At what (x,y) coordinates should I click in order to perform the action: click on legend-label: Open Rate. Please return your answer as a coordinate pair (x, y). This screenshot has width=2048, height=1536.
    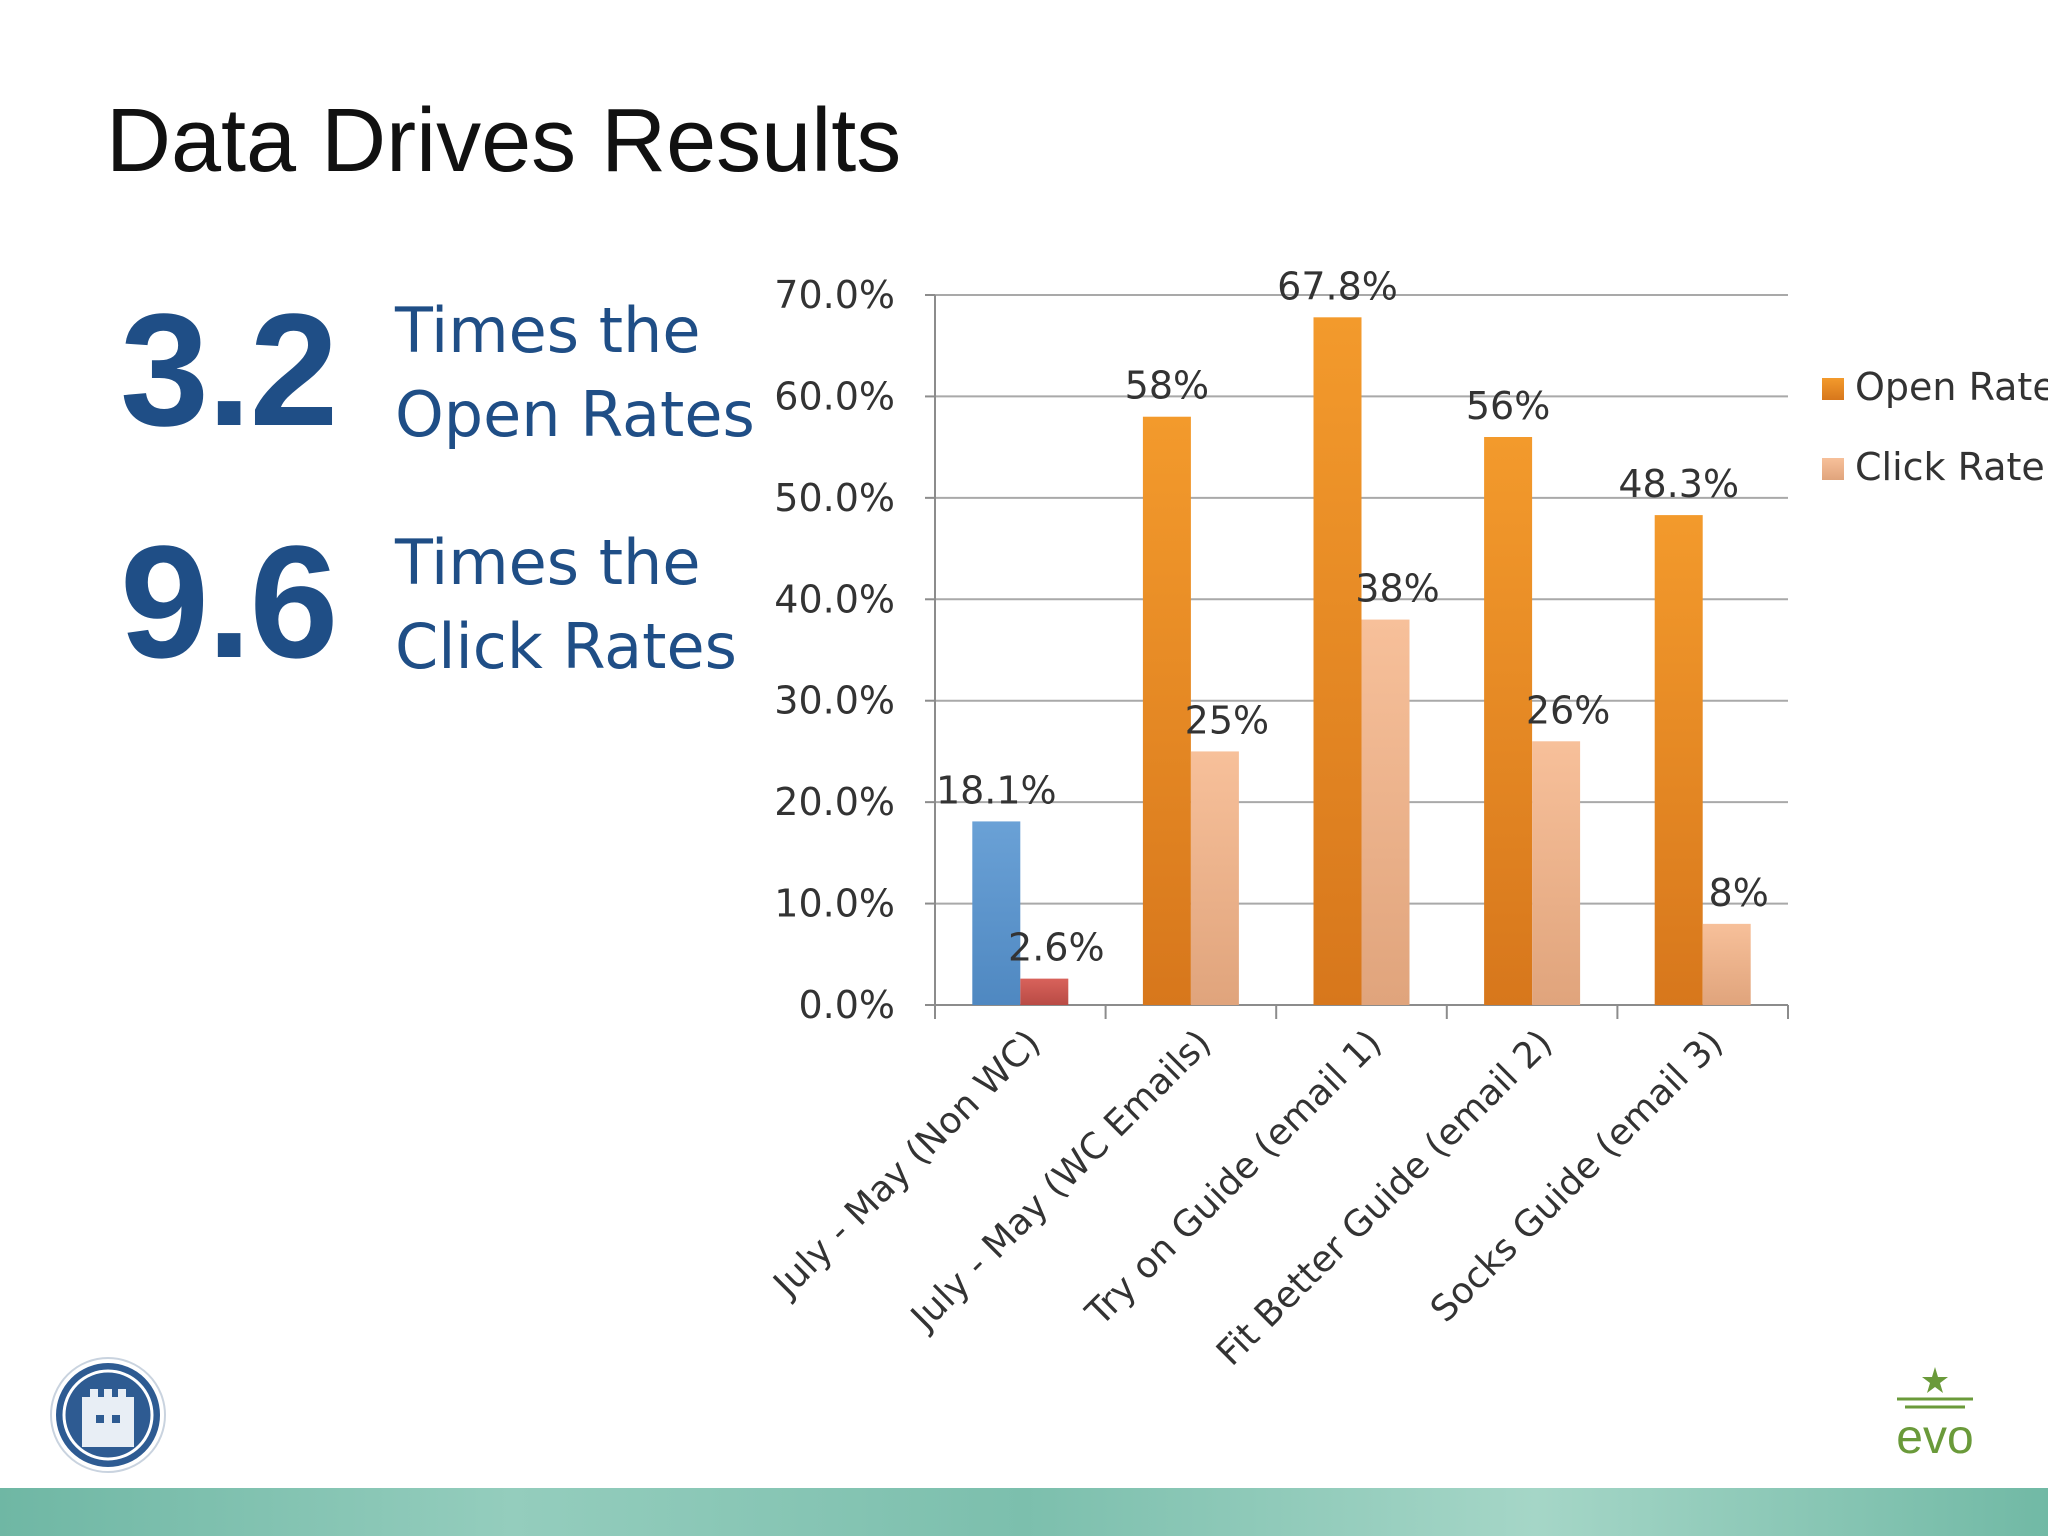
    Looking at the image, I should click on (1951, 387).